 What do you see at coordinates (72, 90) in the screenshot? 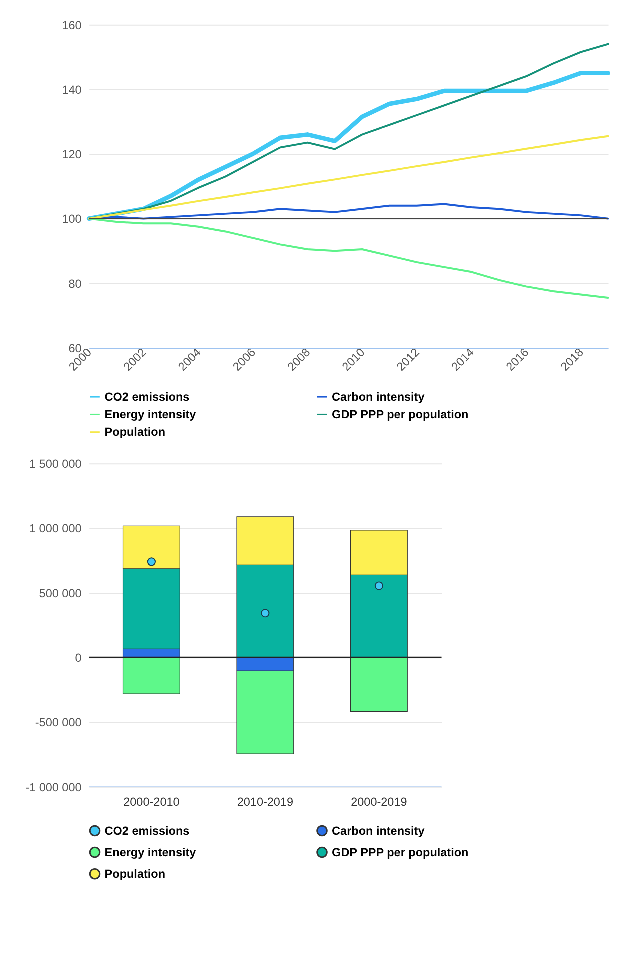
I see `y-tick-label: 140` at bounding box center [72, 90].